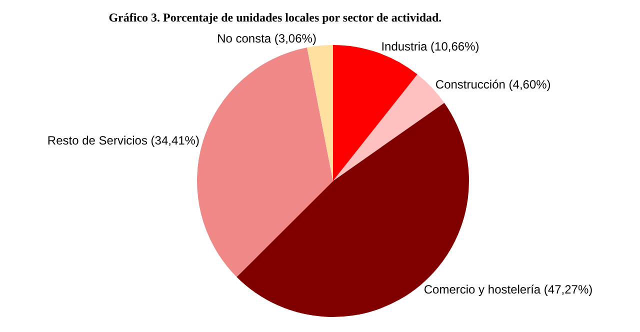 Image resolution: width=640 pixels, height=332 pixels. Describe the element at coordinates (508, 289) in the screenshot. I see `slice-label: Comercio y hostelería (47,27%)` at that location.